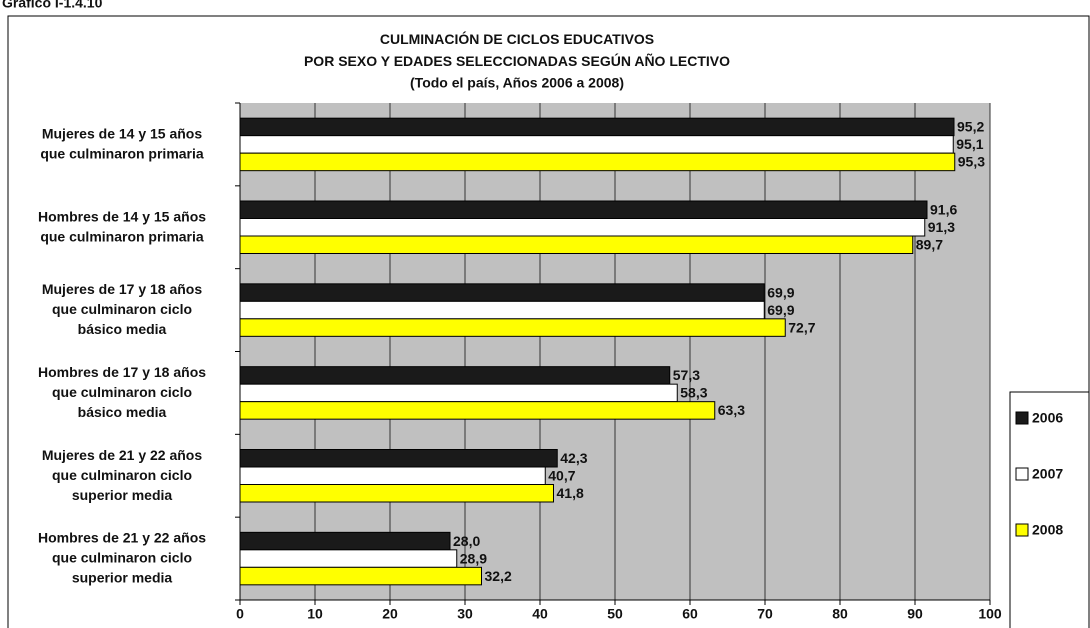 This screenshot has height=628, width=1090. Describe the element at coordinates (686, 375) in the screenshot. I see `data-label: 57,3` at that location.